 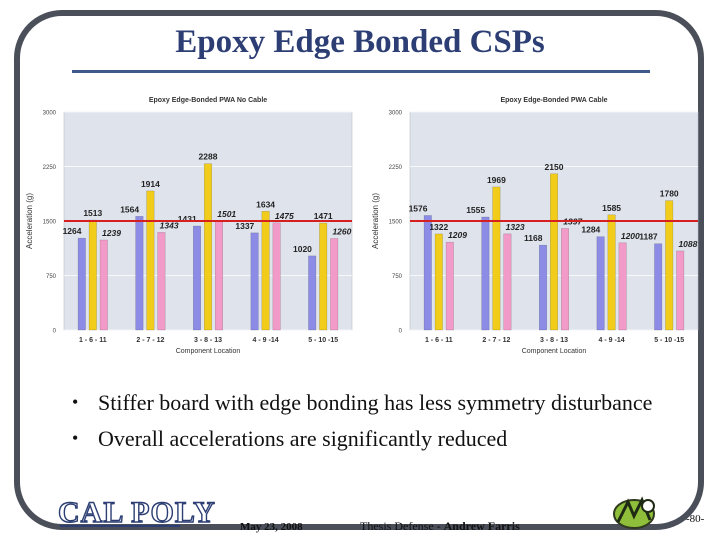 I want to click on footer-date: May 23, 2008, so click(x=271, y=527).